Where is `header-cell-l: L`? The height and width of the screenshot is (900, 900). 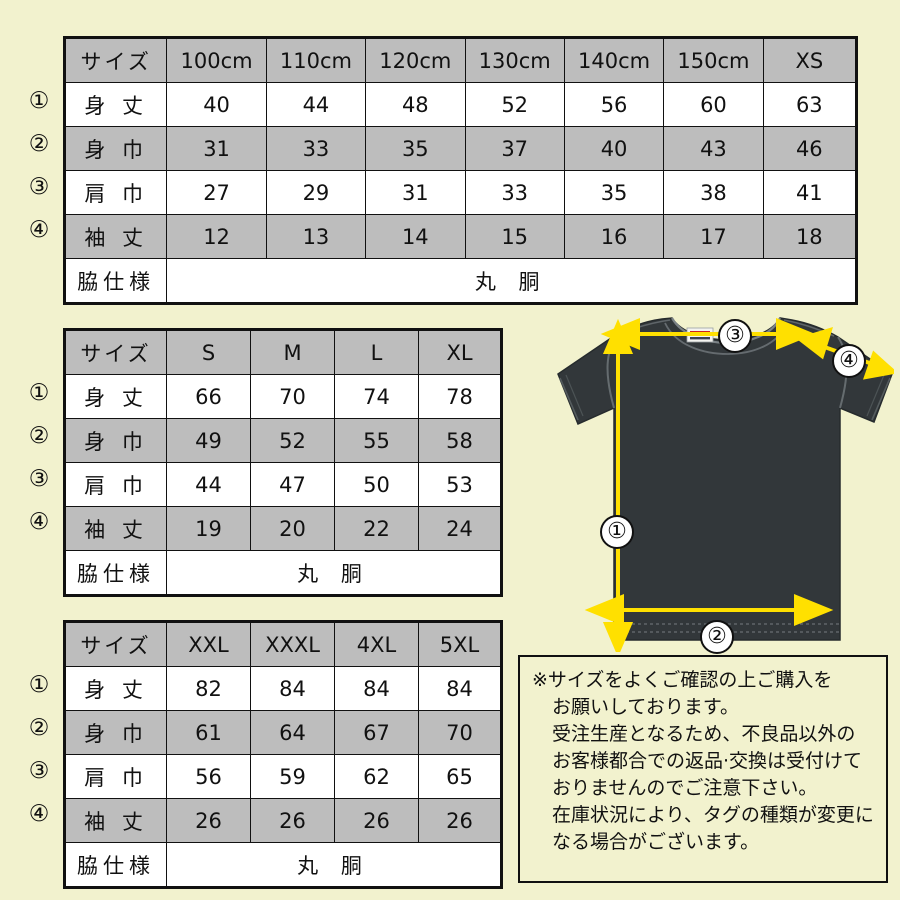
header-cell-l: L is located at coordinates (376, 352).